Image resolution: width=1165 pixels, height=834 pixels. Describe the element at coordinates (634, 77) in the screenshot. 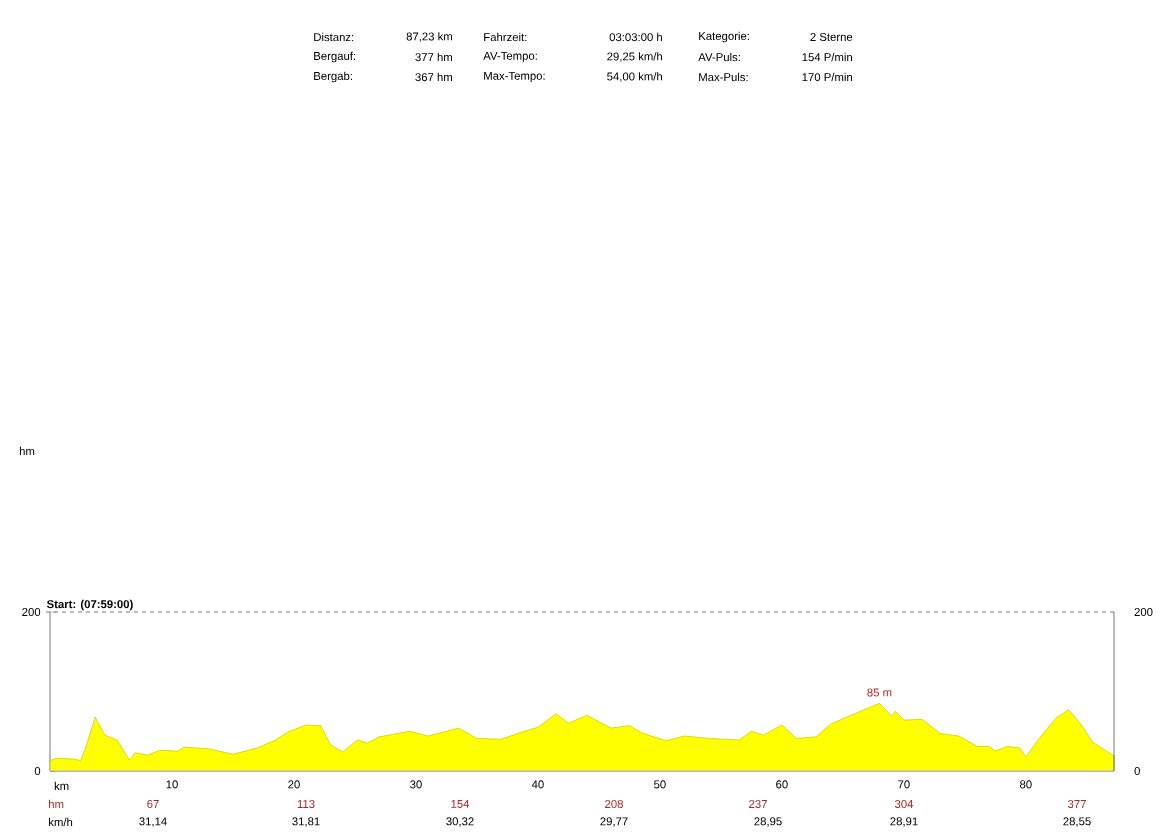

I see `text: 54,00 km/h` at that location.